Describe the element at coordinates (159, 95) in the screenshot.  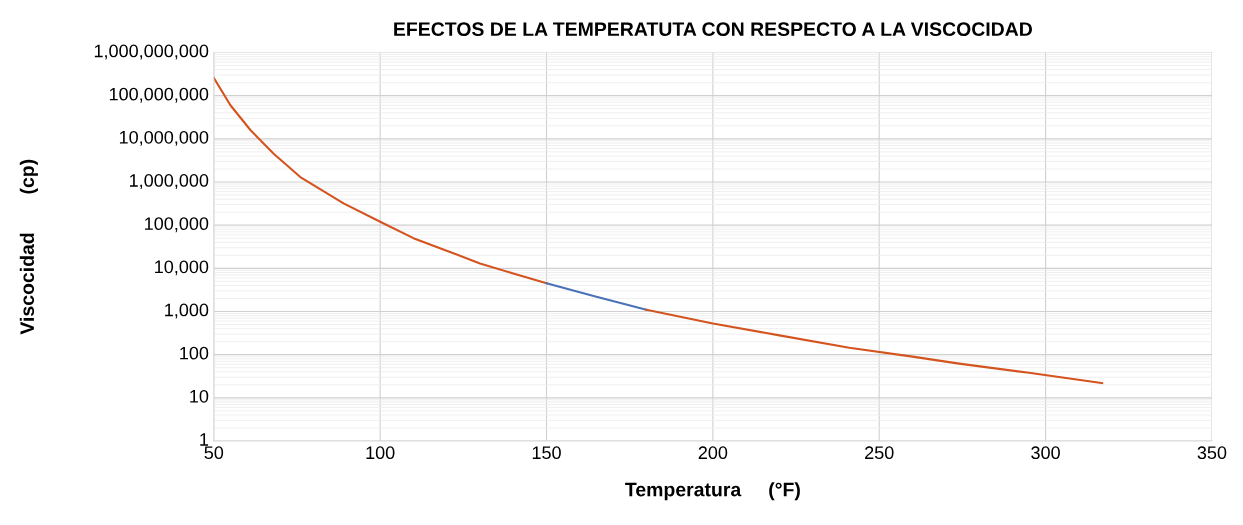
I see `y-tick-label: 100,000,000` at that location.